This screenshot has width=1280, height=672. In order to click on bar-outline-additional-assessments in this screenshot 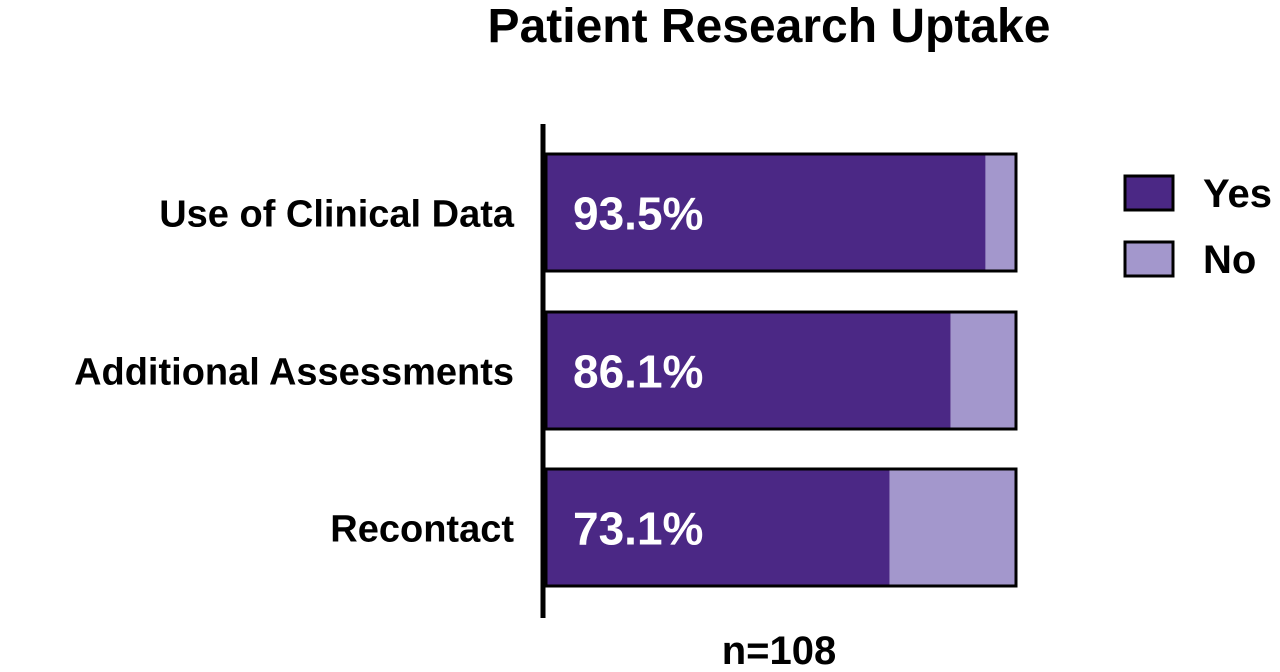, I will do `click(781, 370)`.